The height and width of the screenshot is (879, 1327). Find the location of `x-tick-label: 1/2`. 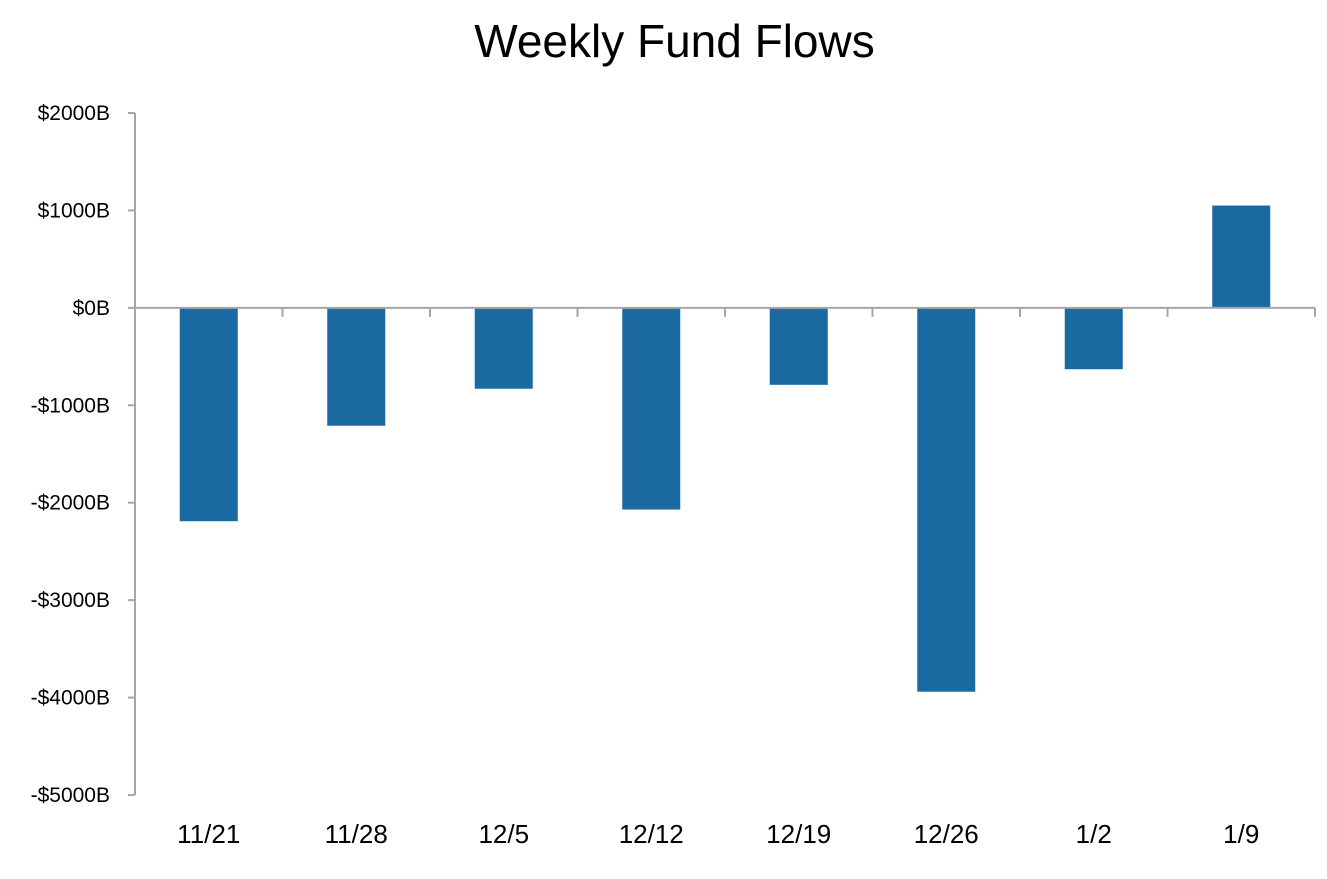

x-tick-label: 1/2 is located at coordinates (1094, 834).